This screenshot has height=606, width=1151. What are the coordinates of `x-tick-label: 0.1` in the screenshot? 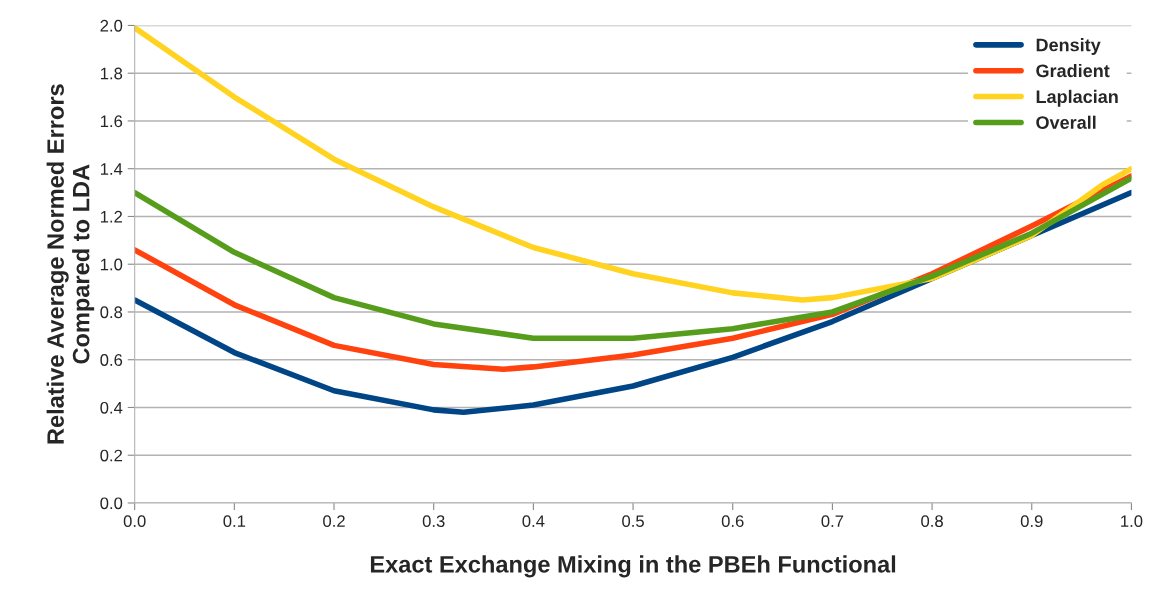 It's located at (234, 521).